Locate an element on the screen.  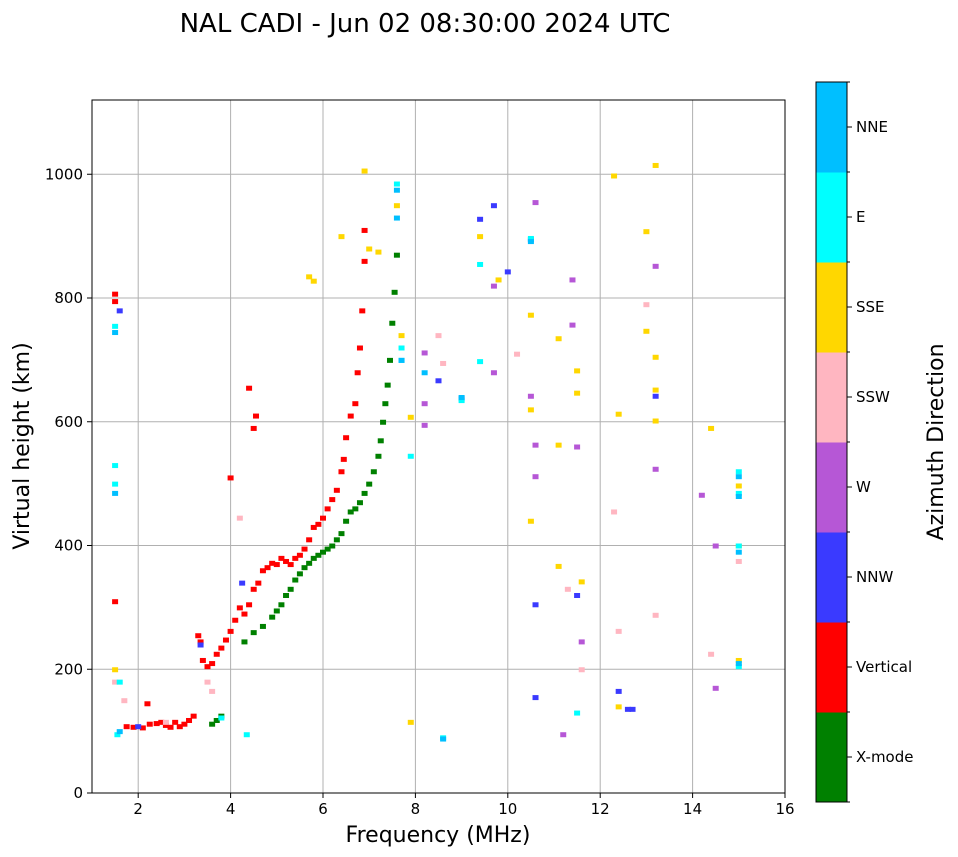
chart-title: NAL CADI - Jun 02 08:30:00 2024 UTC is located at coordinates (425, 24).